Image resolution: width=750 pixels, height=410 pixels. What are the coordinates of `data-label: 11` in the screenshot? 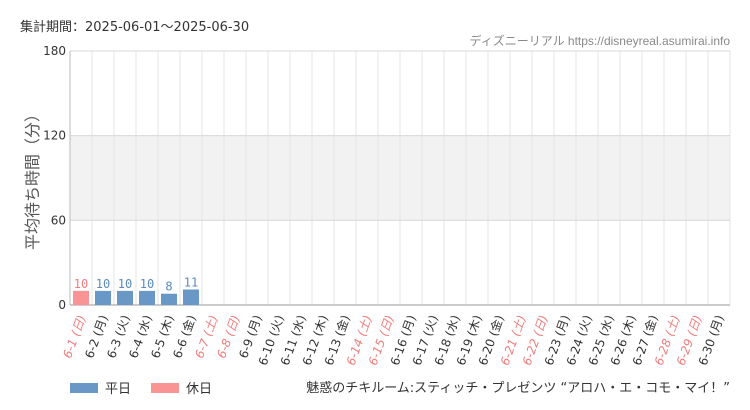 It's located at (191, 282).